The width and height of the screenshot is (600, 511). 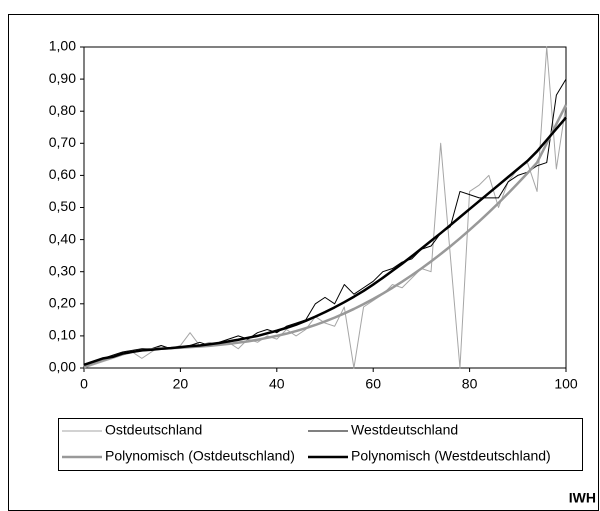 What do you see at coordinates (62, 335) in the screenshot?
I see `y-tick-label: 0,10` at bounding box center [62, 335].